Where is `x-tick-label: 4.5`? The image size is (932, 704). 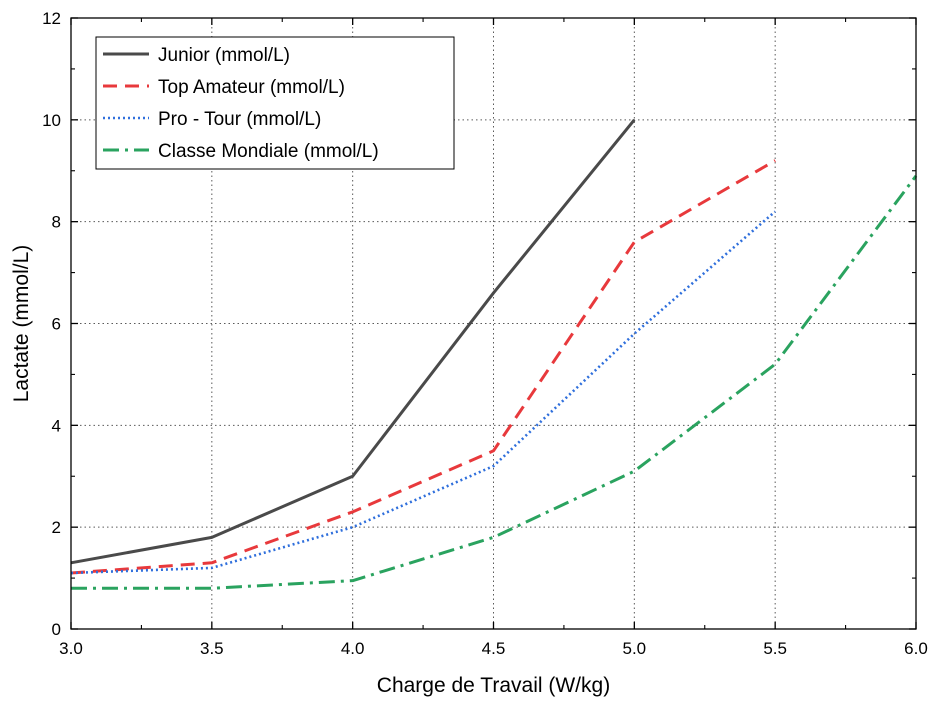 x-tick-label: 4.5 is located at coordinates (494, 648).